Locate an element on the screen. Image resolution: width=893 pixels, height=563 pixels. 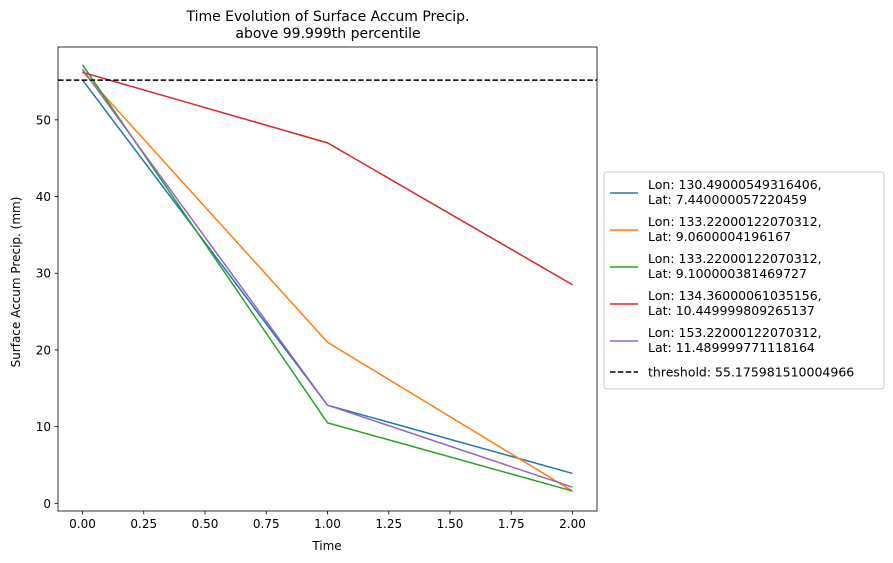
legend-label: Lat: 10.449999809265137 is located at coordinates (731, 310).